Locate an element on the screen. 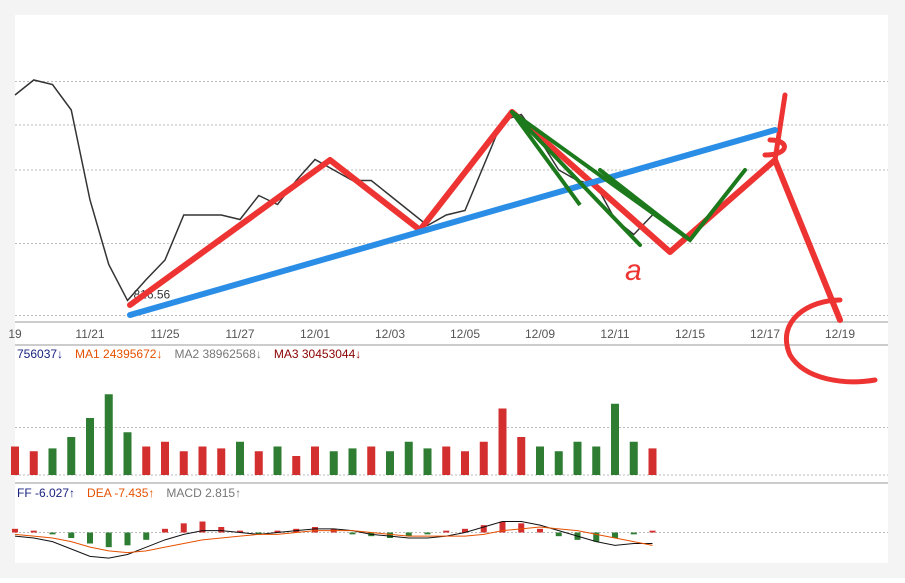 The image size is (905, 583). x-tick-label: 12/09 is located at coordinates (540, 334).